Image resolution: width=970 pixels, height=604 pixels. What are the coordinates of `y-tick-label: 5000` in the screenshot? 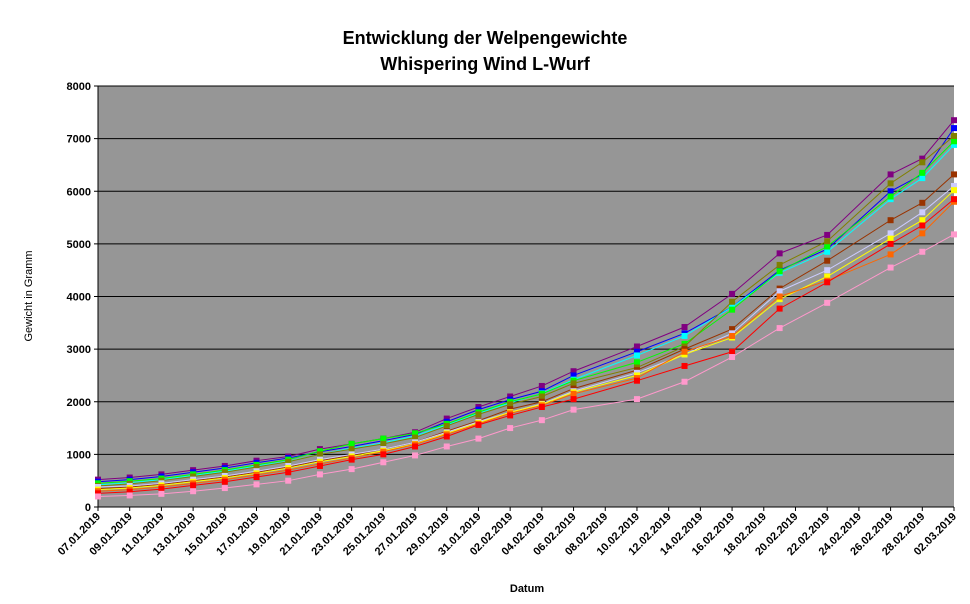 It's located at (79, 245).